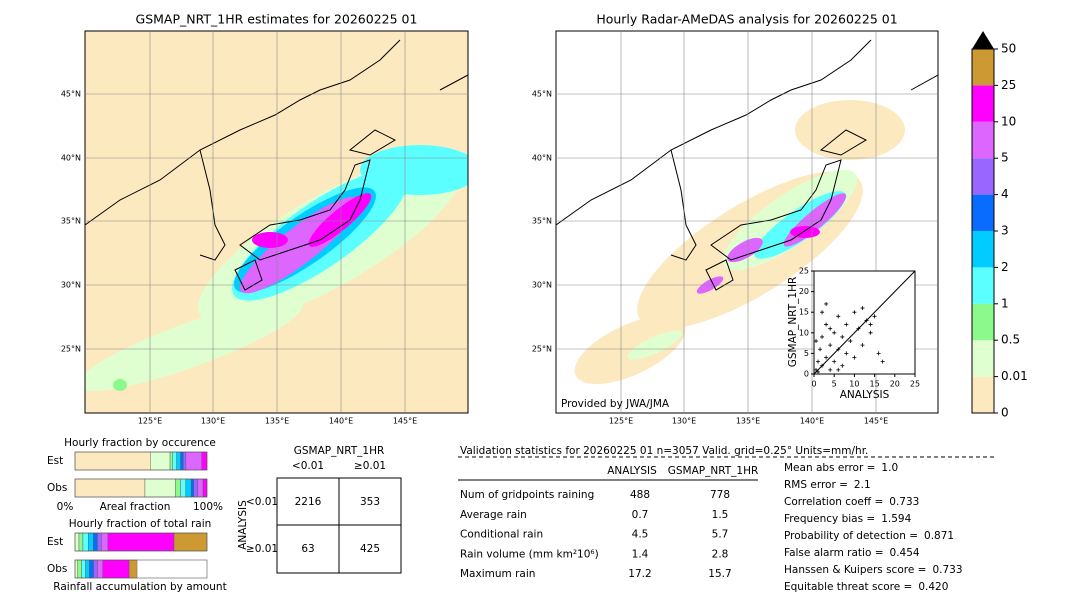  Describe the element at coordinates (497, 574) in the screenshot. I see `row-label: Maximum rain` at that location.